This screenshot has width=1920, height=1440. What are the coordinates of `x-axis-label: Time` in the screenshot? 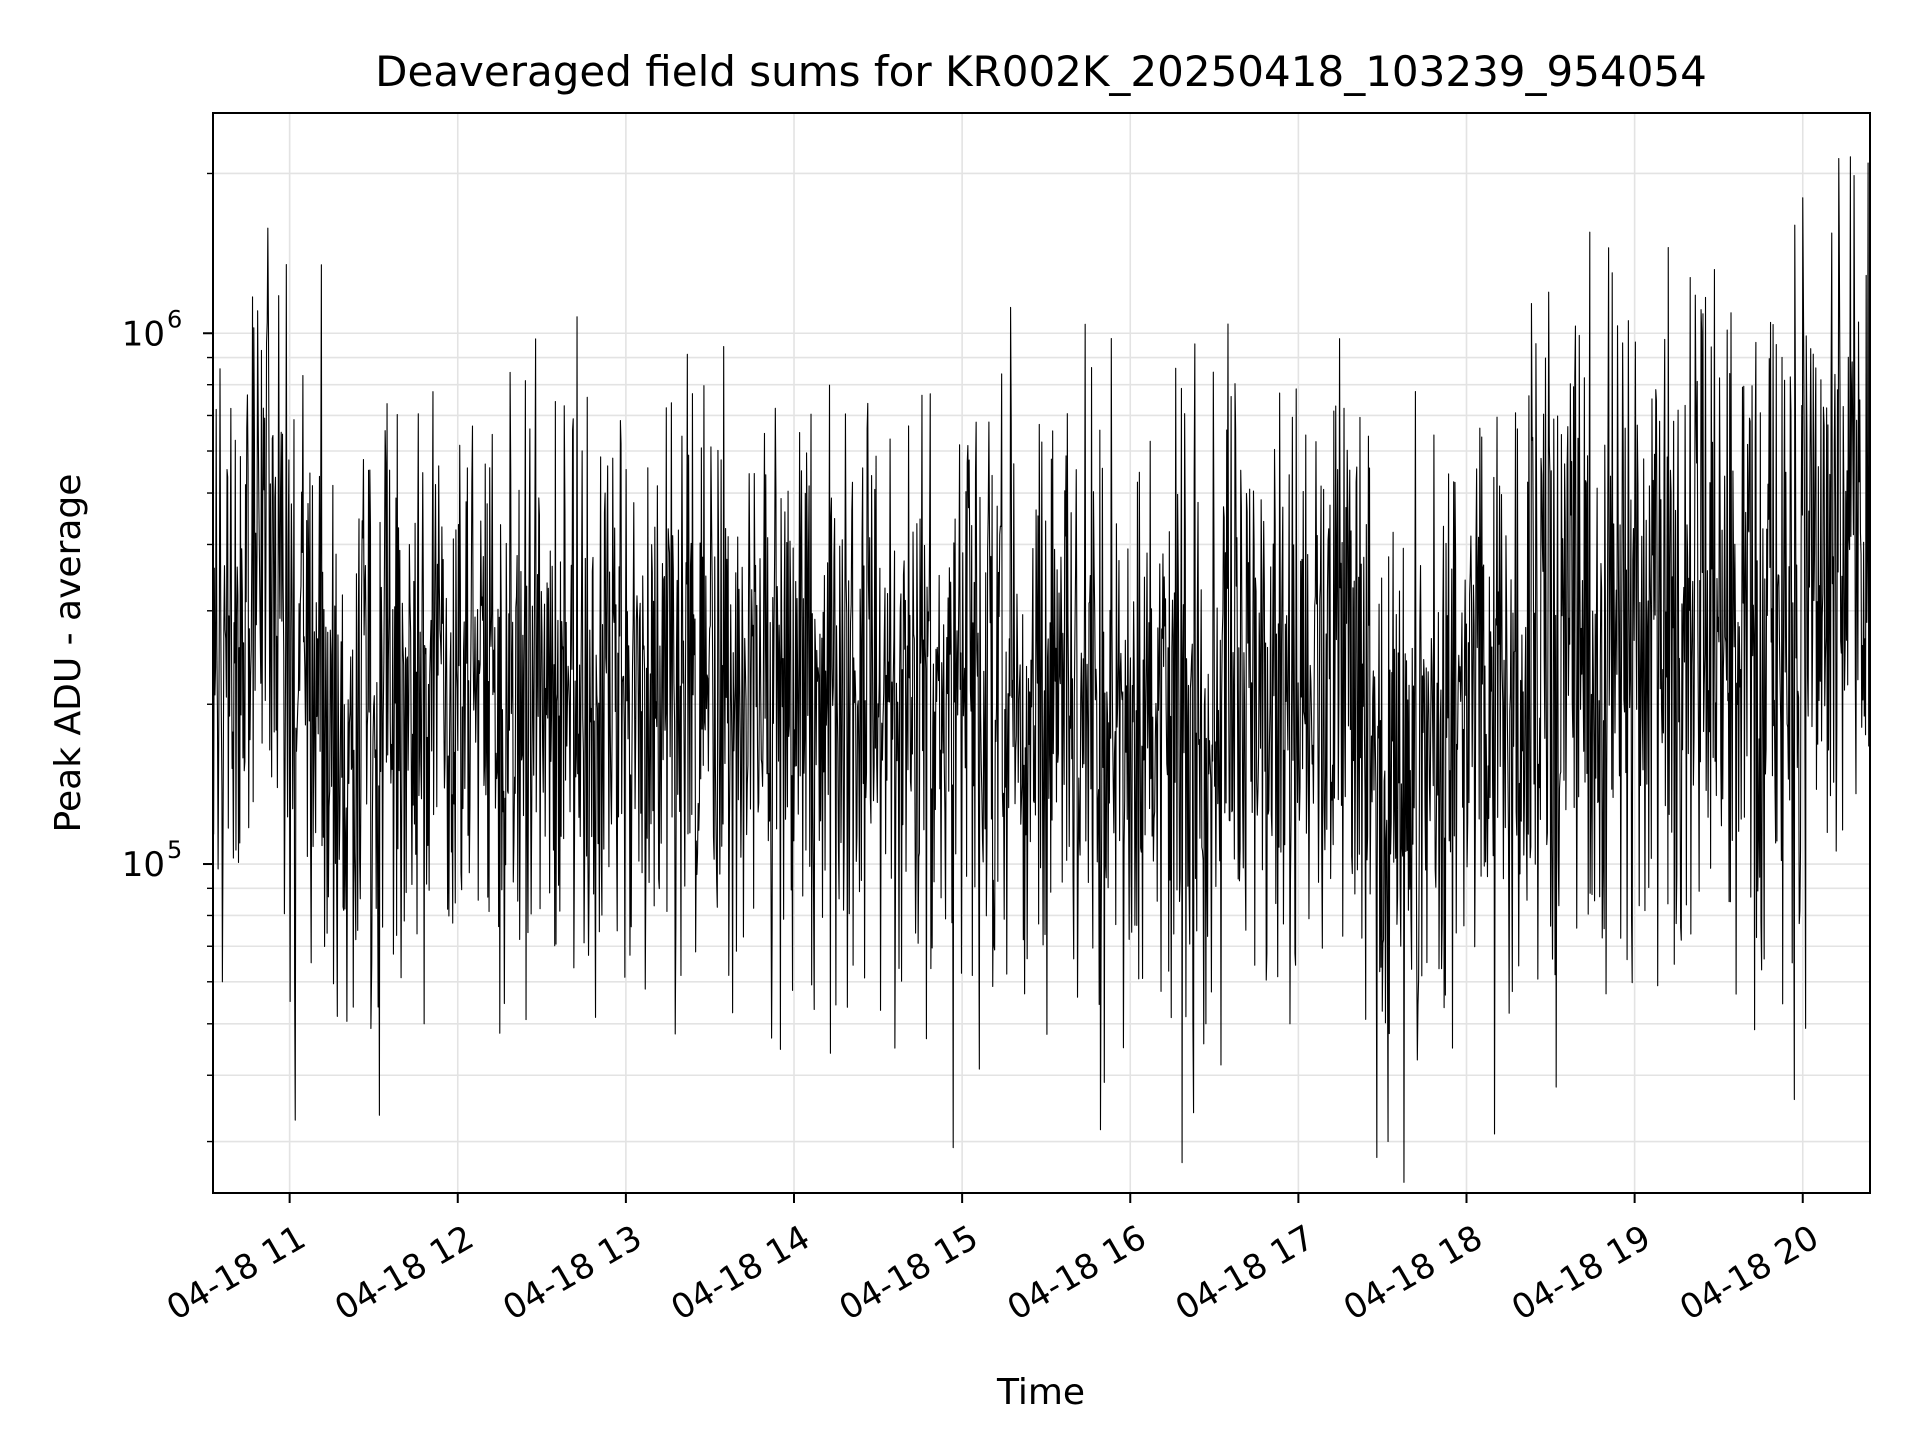 It's located at (1040, 1392).